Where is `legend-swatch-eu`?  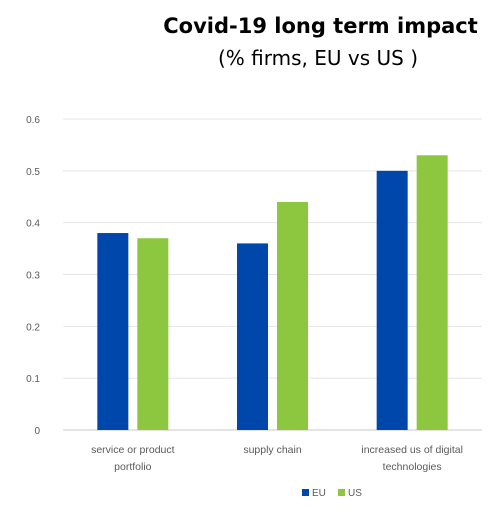
legend-swatch-eu is located at coordinates (305, 492).